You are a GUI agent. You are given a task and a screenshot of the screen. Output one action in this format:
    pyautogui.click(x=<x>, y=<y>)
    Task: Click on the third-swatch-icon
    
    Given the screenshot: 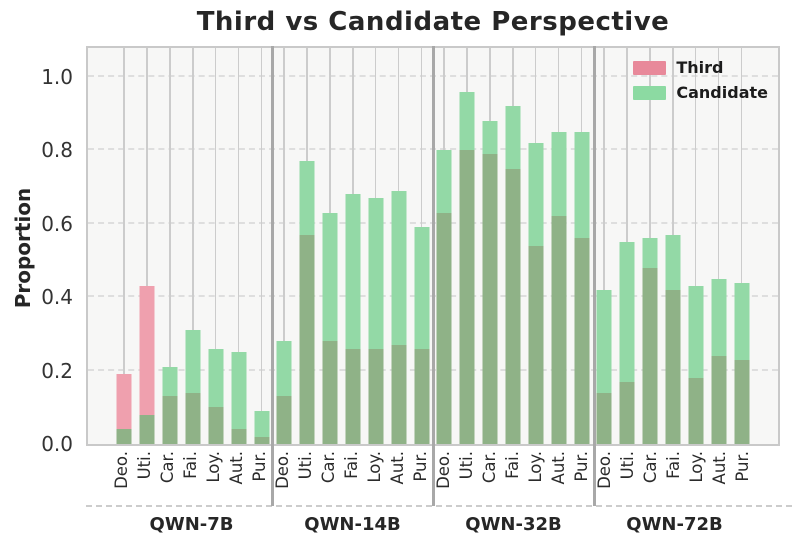 What is the action you would take?
    pyautogui.click(x=650, y=68)
    